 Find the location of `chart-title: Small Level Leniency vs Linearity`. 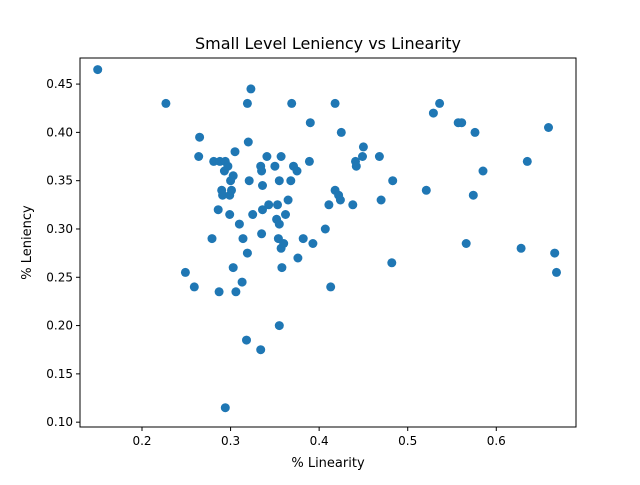

chart-title: Small Level Leniency vs Linearity is located at coordinates (328, 43).